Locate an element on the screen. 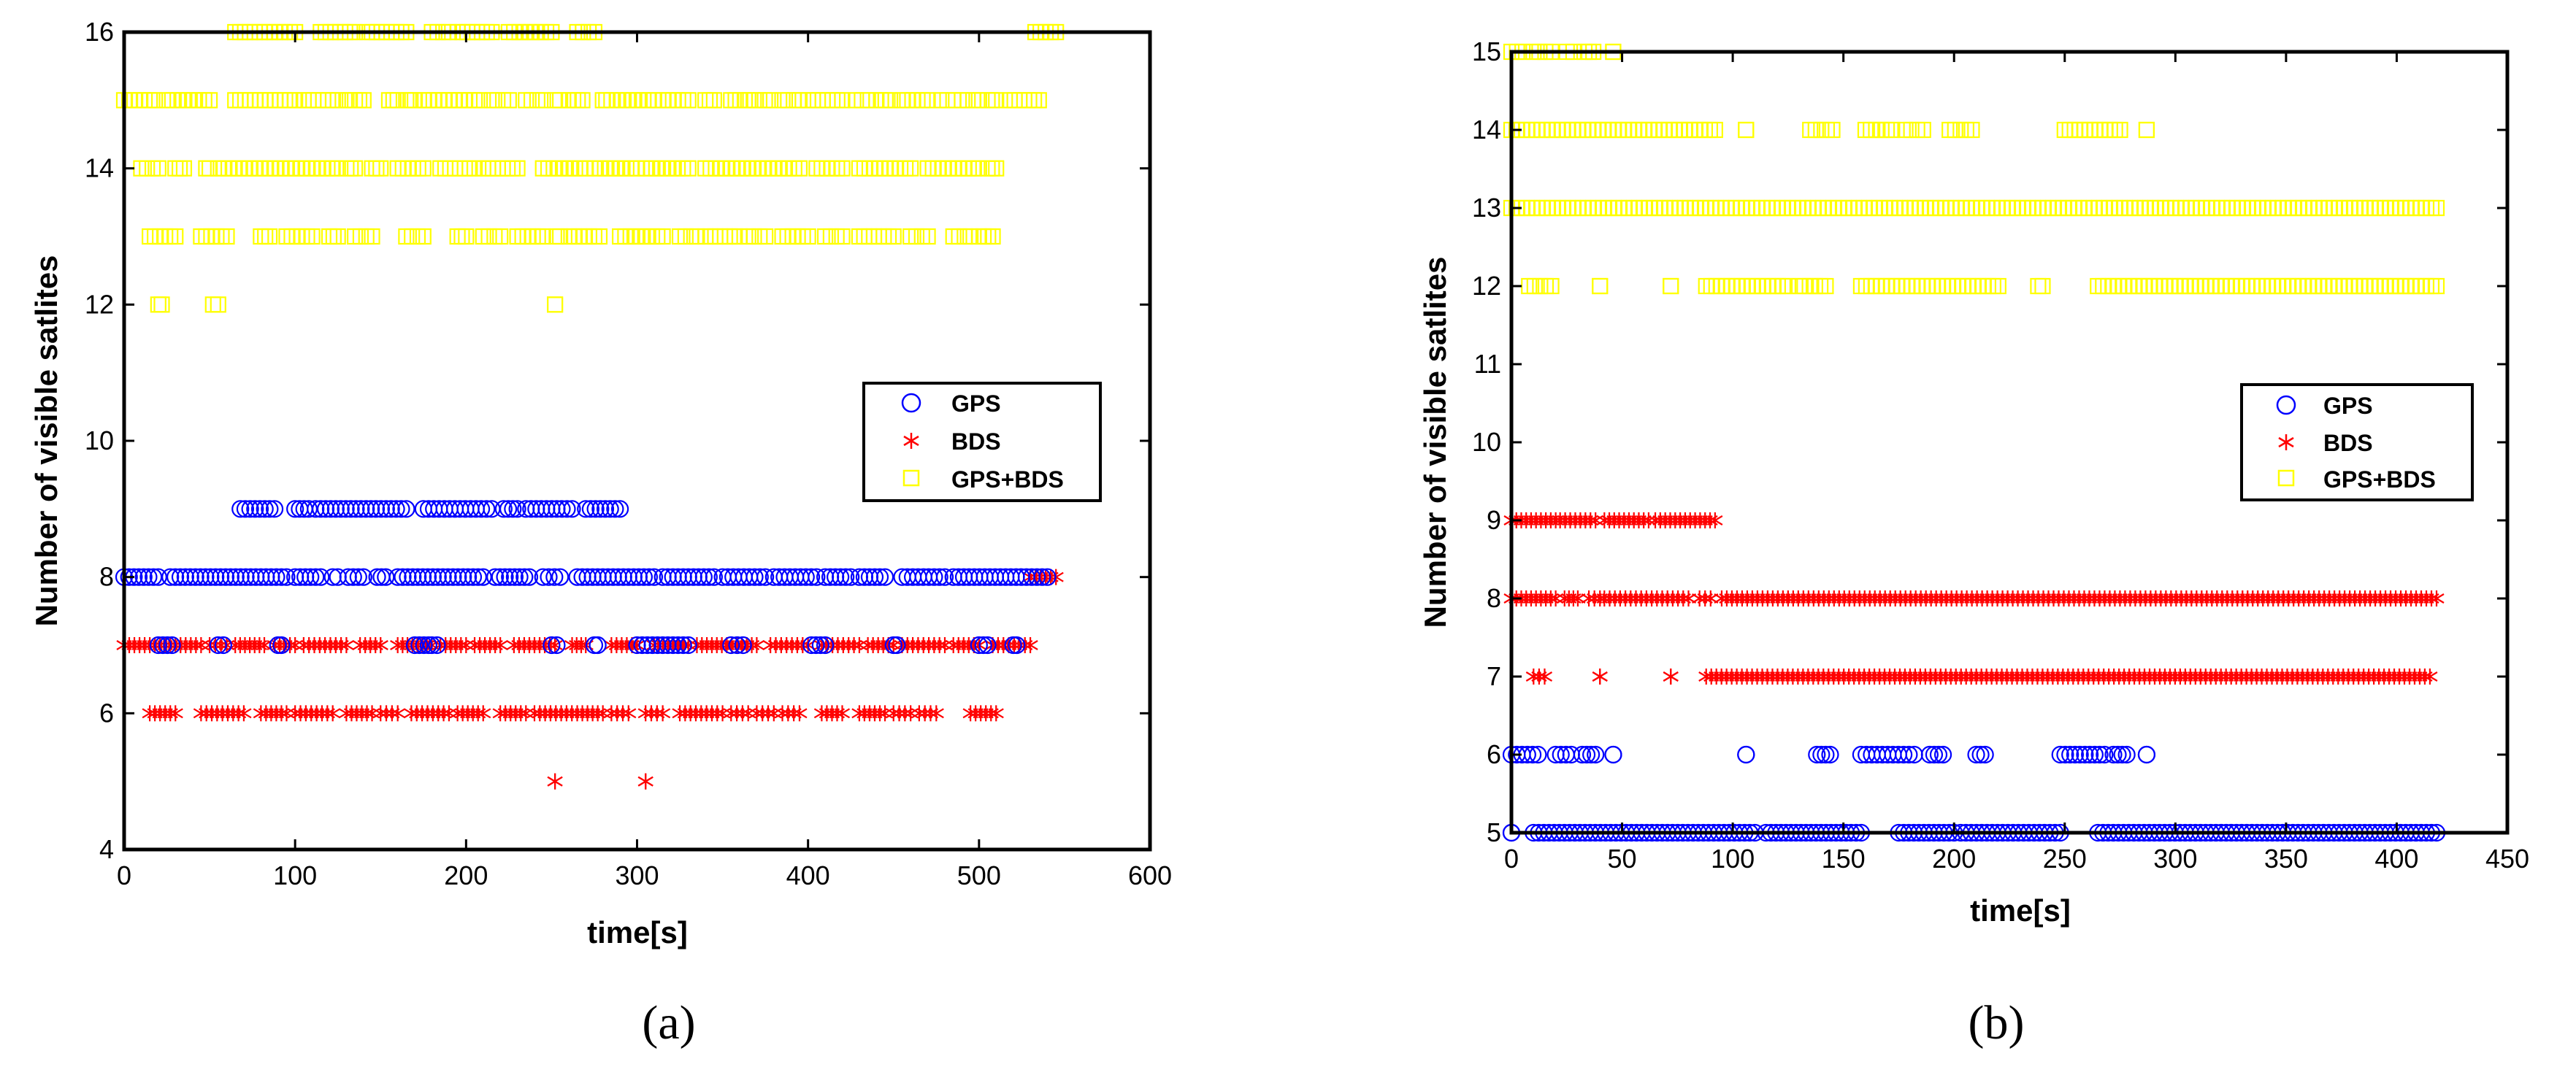  chart-b-legend-gpsbds: GPS+BDS is located at coordinates (2379, 479).